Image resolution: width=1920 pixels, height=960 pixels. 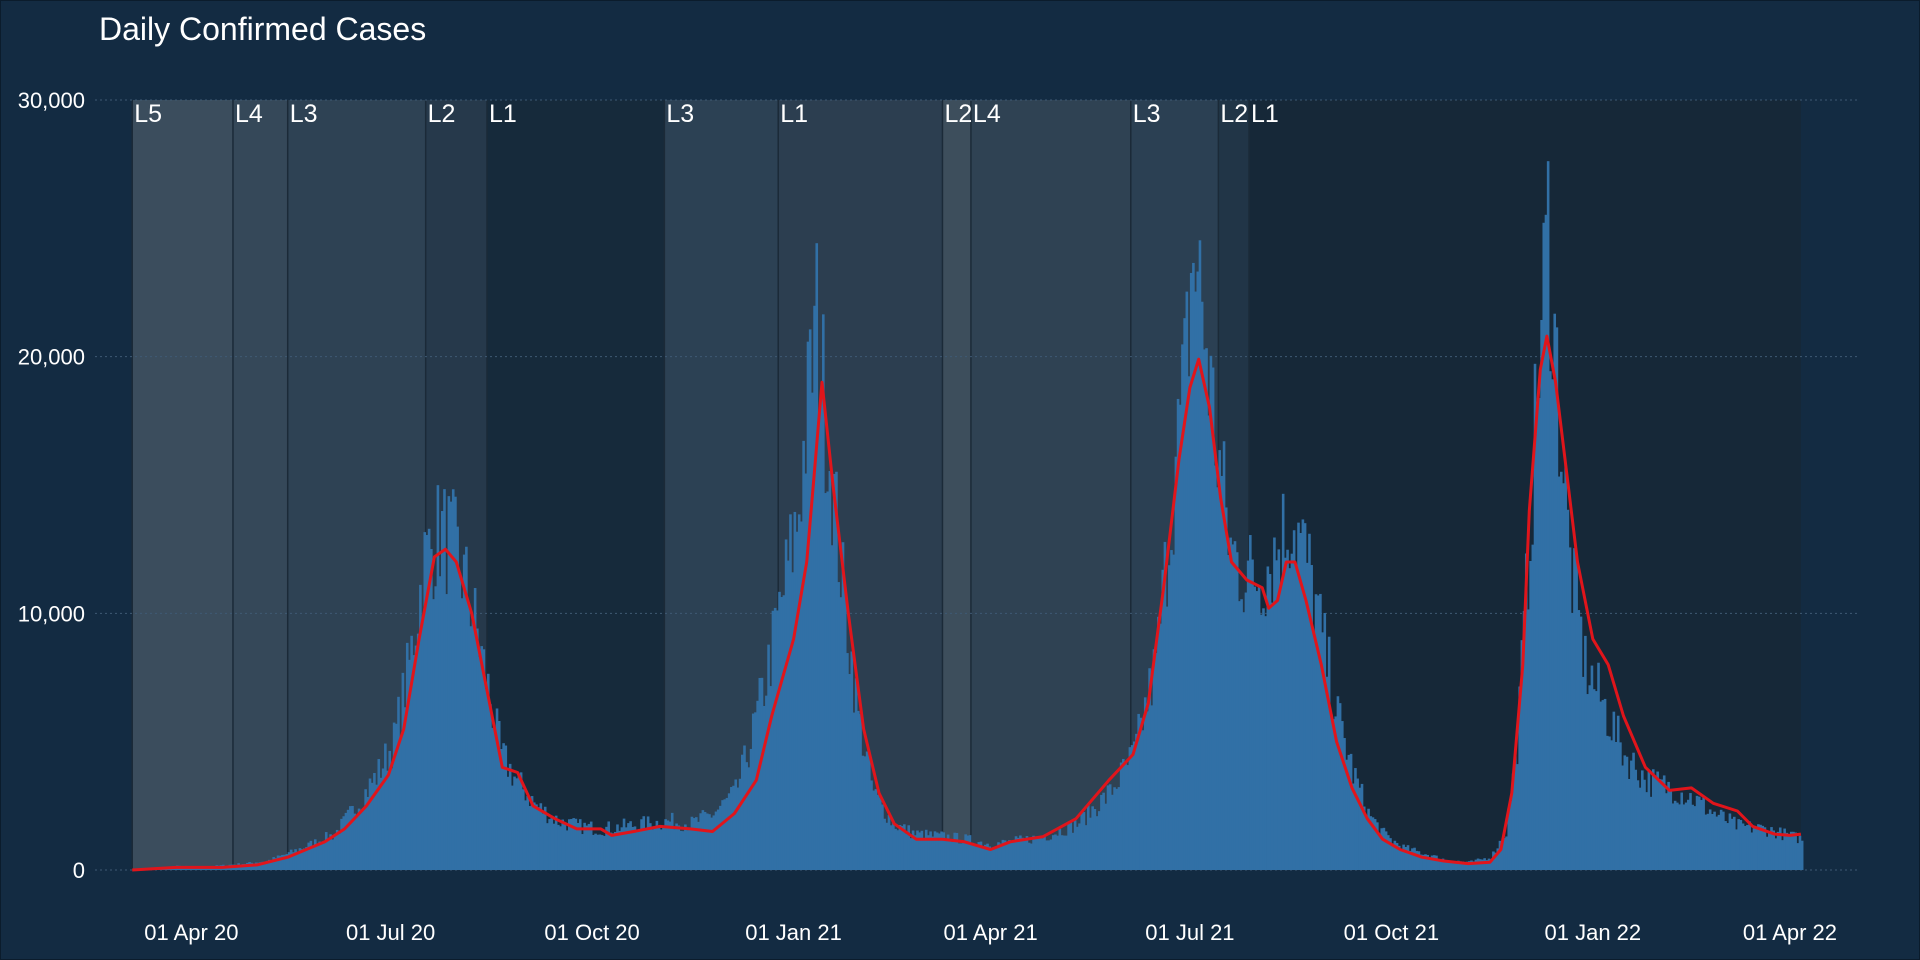 What do you see at coordinates (793, 932) in the screenshot?
I see `x-tick-label: 01 Jan 21` at bounding box center [793, 932].